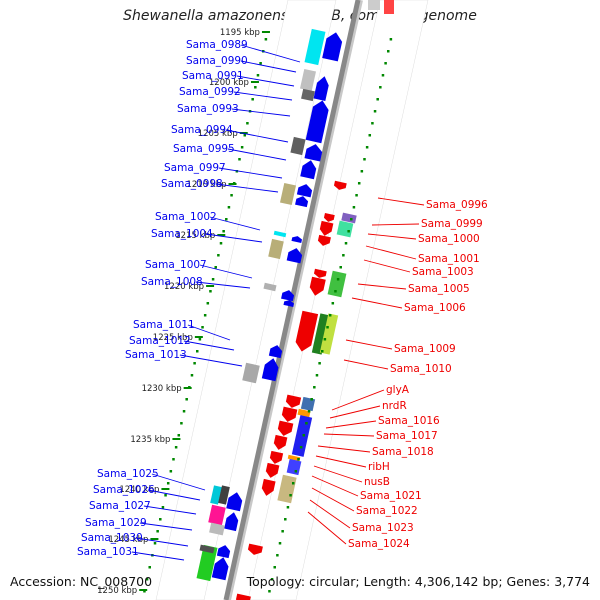 The height and width of the screenshot is (600, 600). I want to click on left-feature-label: Sama_0992, so click(210, 92).